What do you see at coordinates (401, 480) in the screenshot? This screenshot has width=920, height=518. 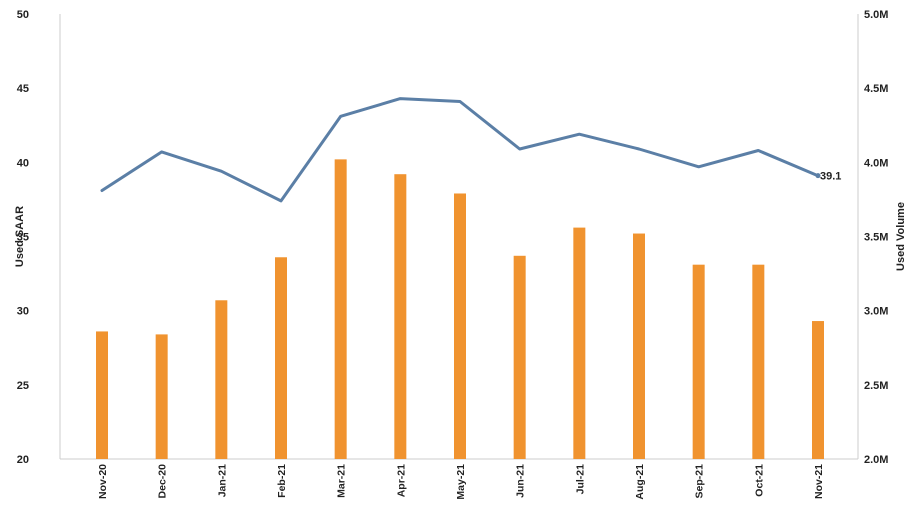 I see `x-tick-label: Apr-21` at bounding box center [401, 480].